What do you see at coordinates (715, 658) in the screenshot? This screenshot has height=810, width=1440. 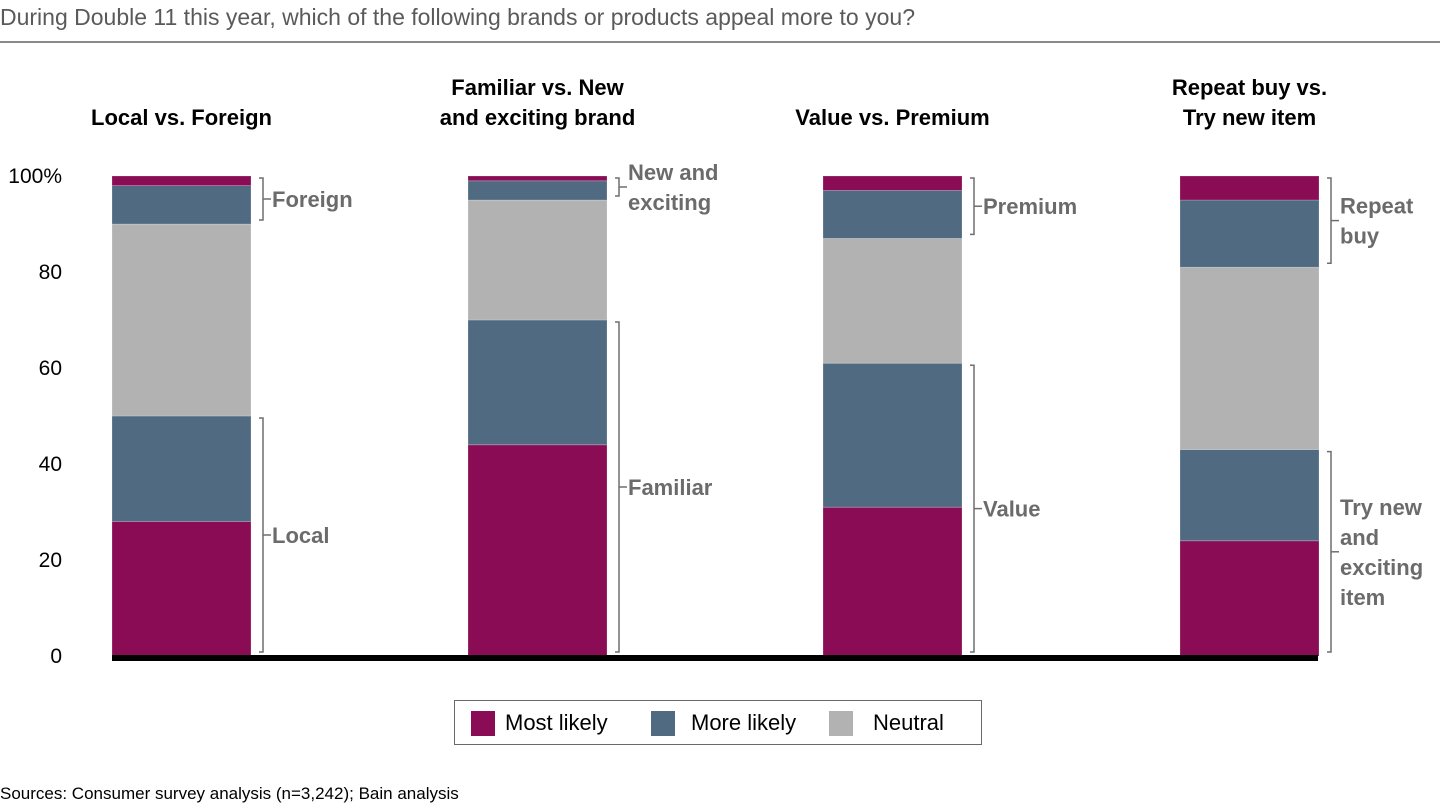 I see `x-axis-baseline` at bounding box center [715, 658].